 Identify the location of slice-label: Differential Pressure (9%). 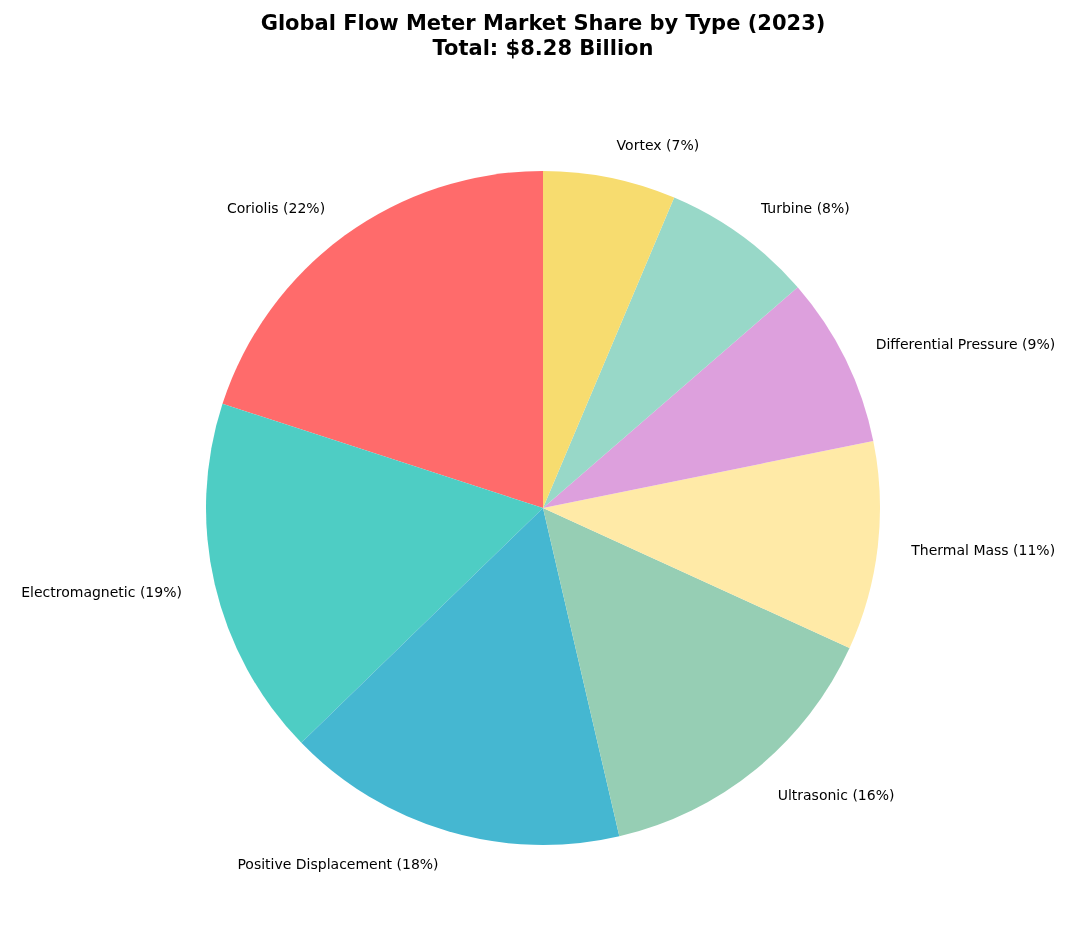
(965, 344).